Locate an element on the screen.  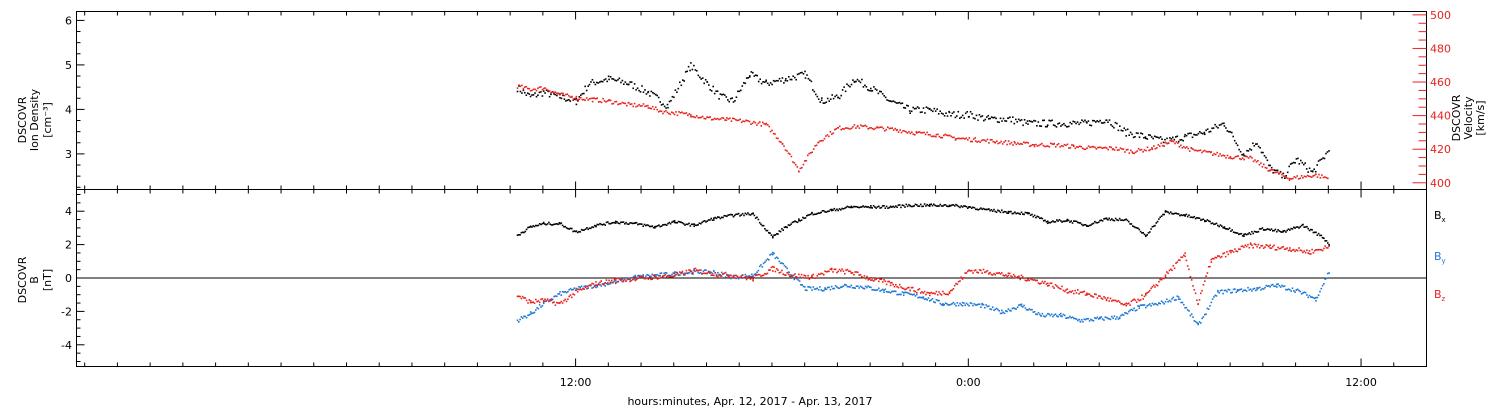
density-y-tick-label: 5 is located at coordinates (68, 65).